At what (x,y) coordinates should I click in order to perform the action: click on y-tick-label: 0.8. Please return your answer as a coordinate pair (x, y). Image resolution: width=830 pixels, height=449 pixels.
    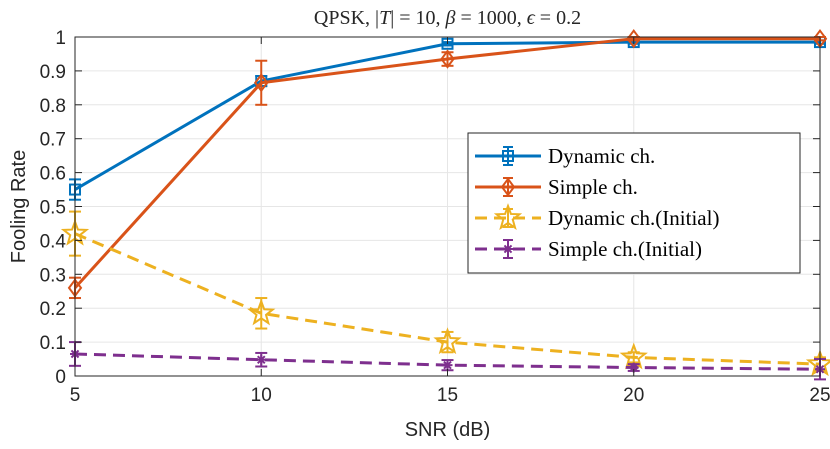
    Looking at the image, I should click on (53, 106).